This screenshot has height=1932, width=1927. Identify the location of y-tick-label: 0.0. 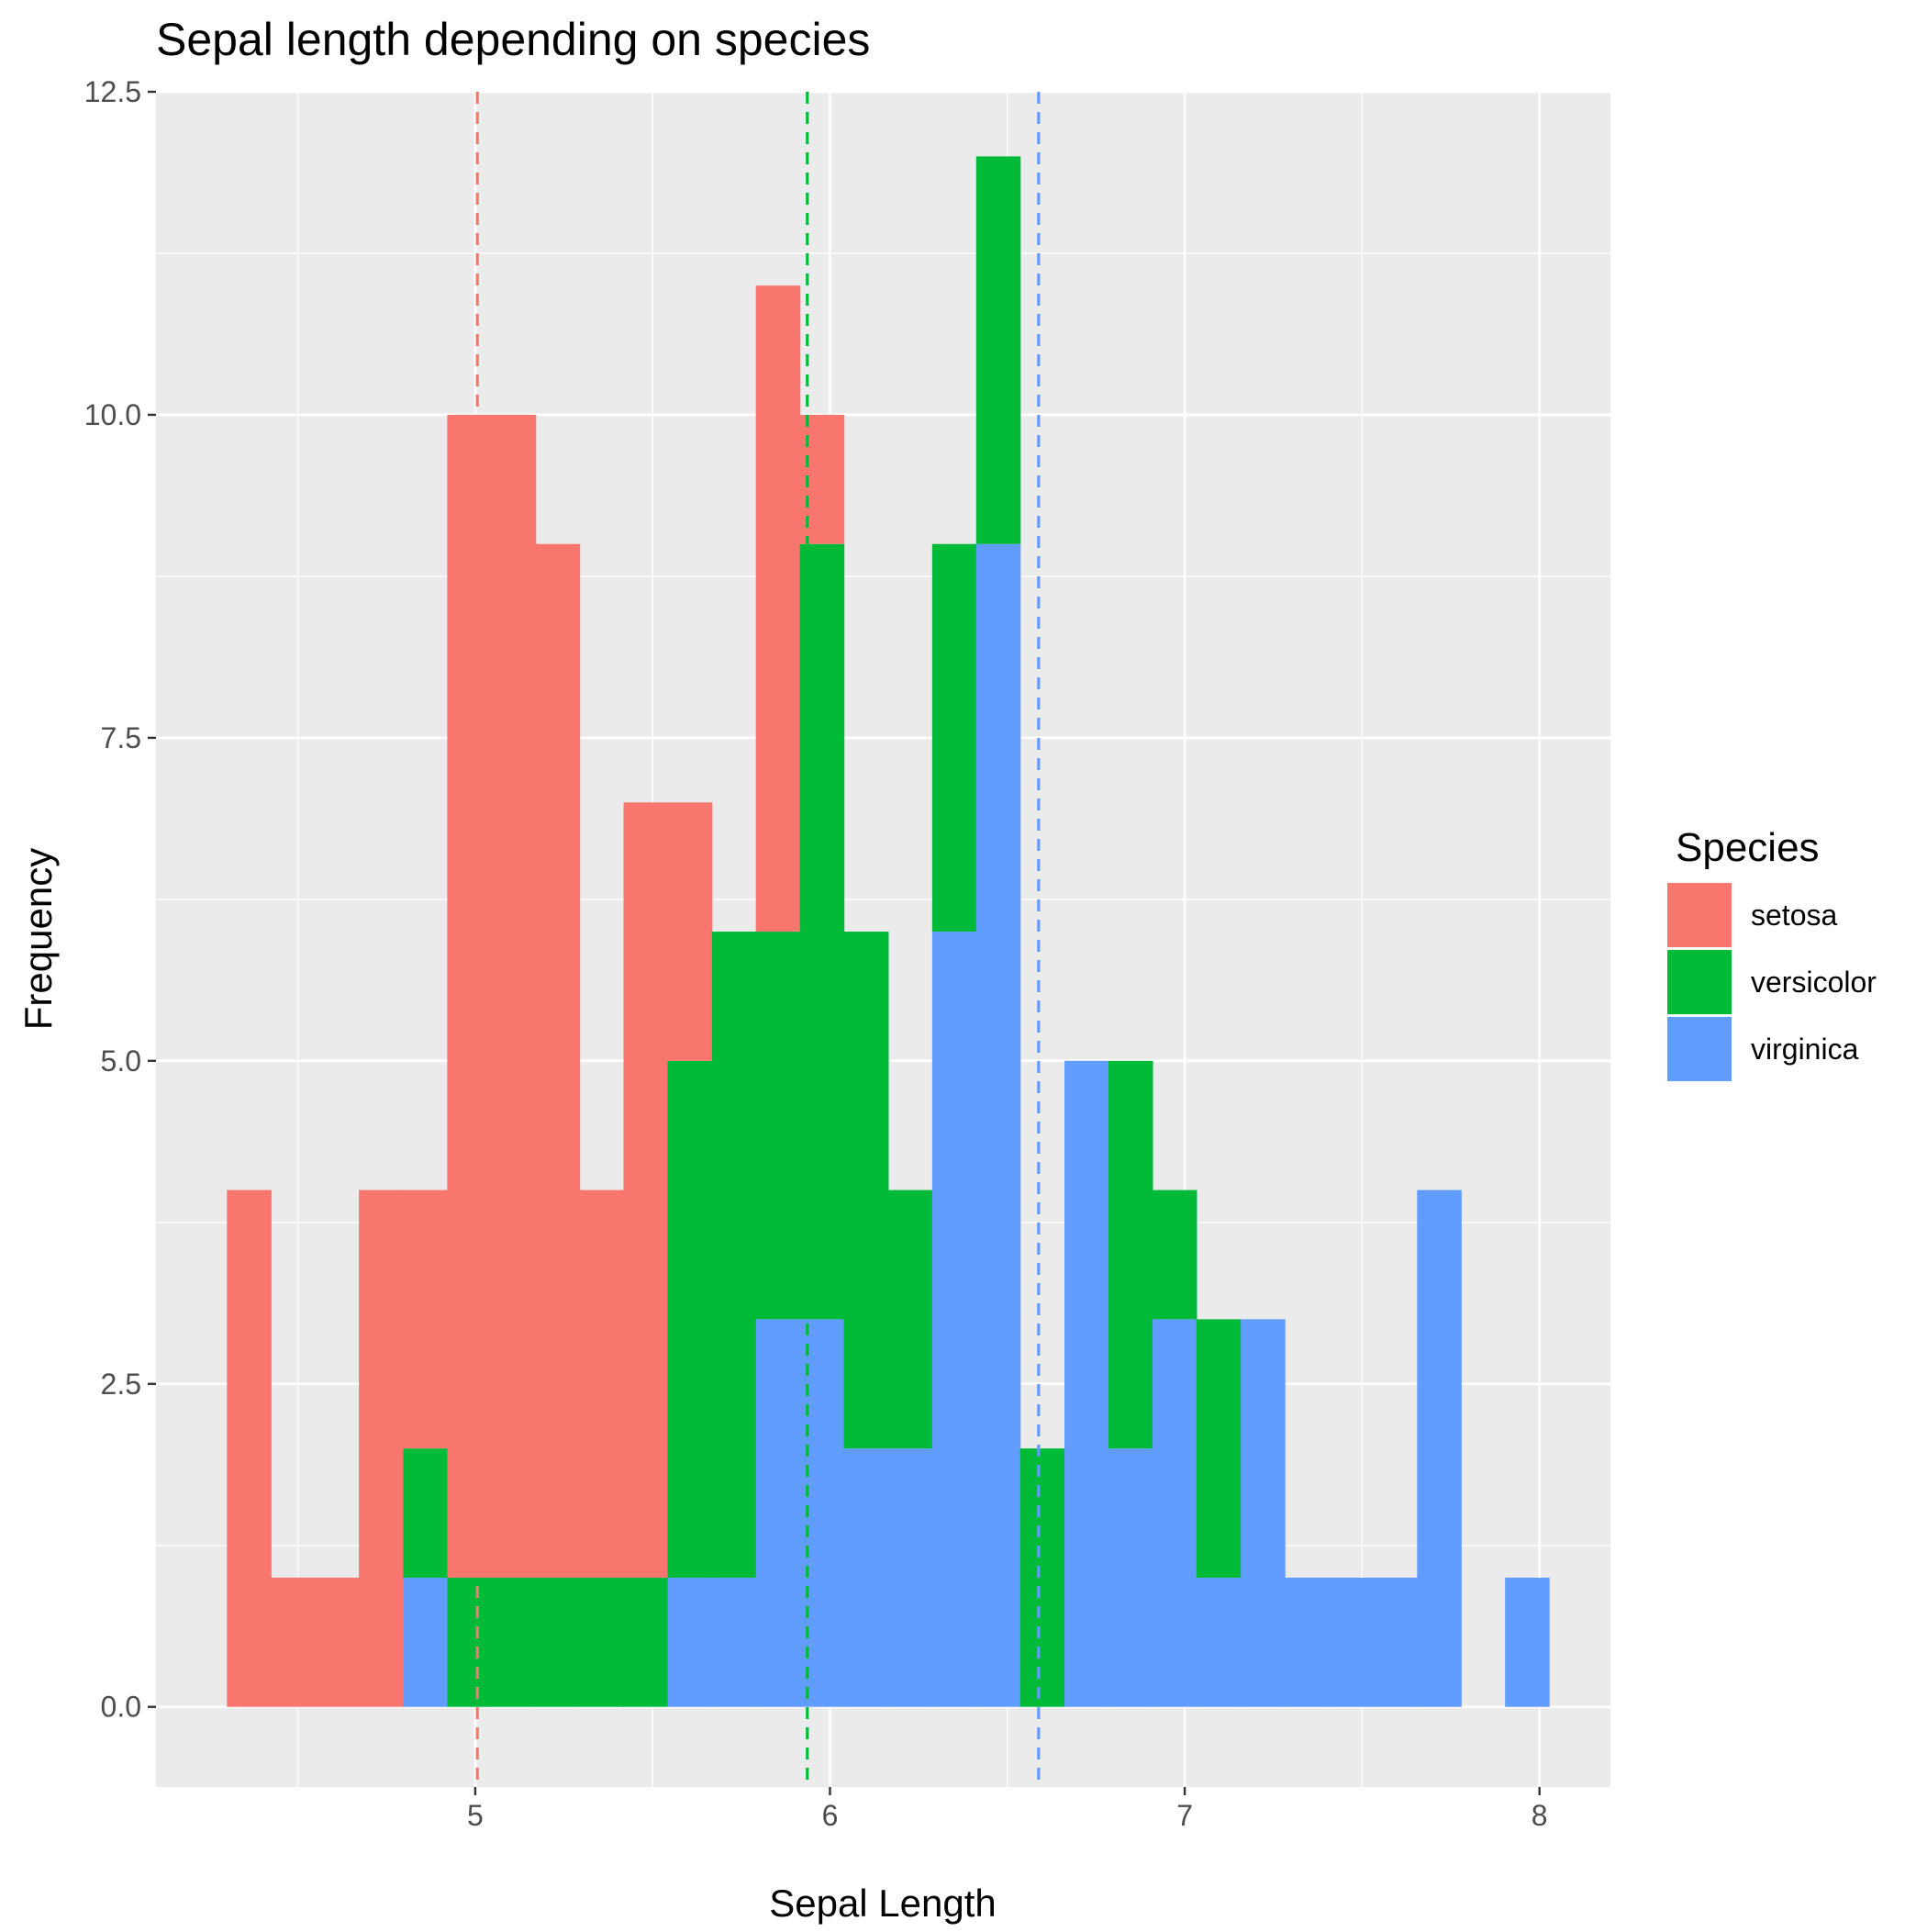
(121, 1707).